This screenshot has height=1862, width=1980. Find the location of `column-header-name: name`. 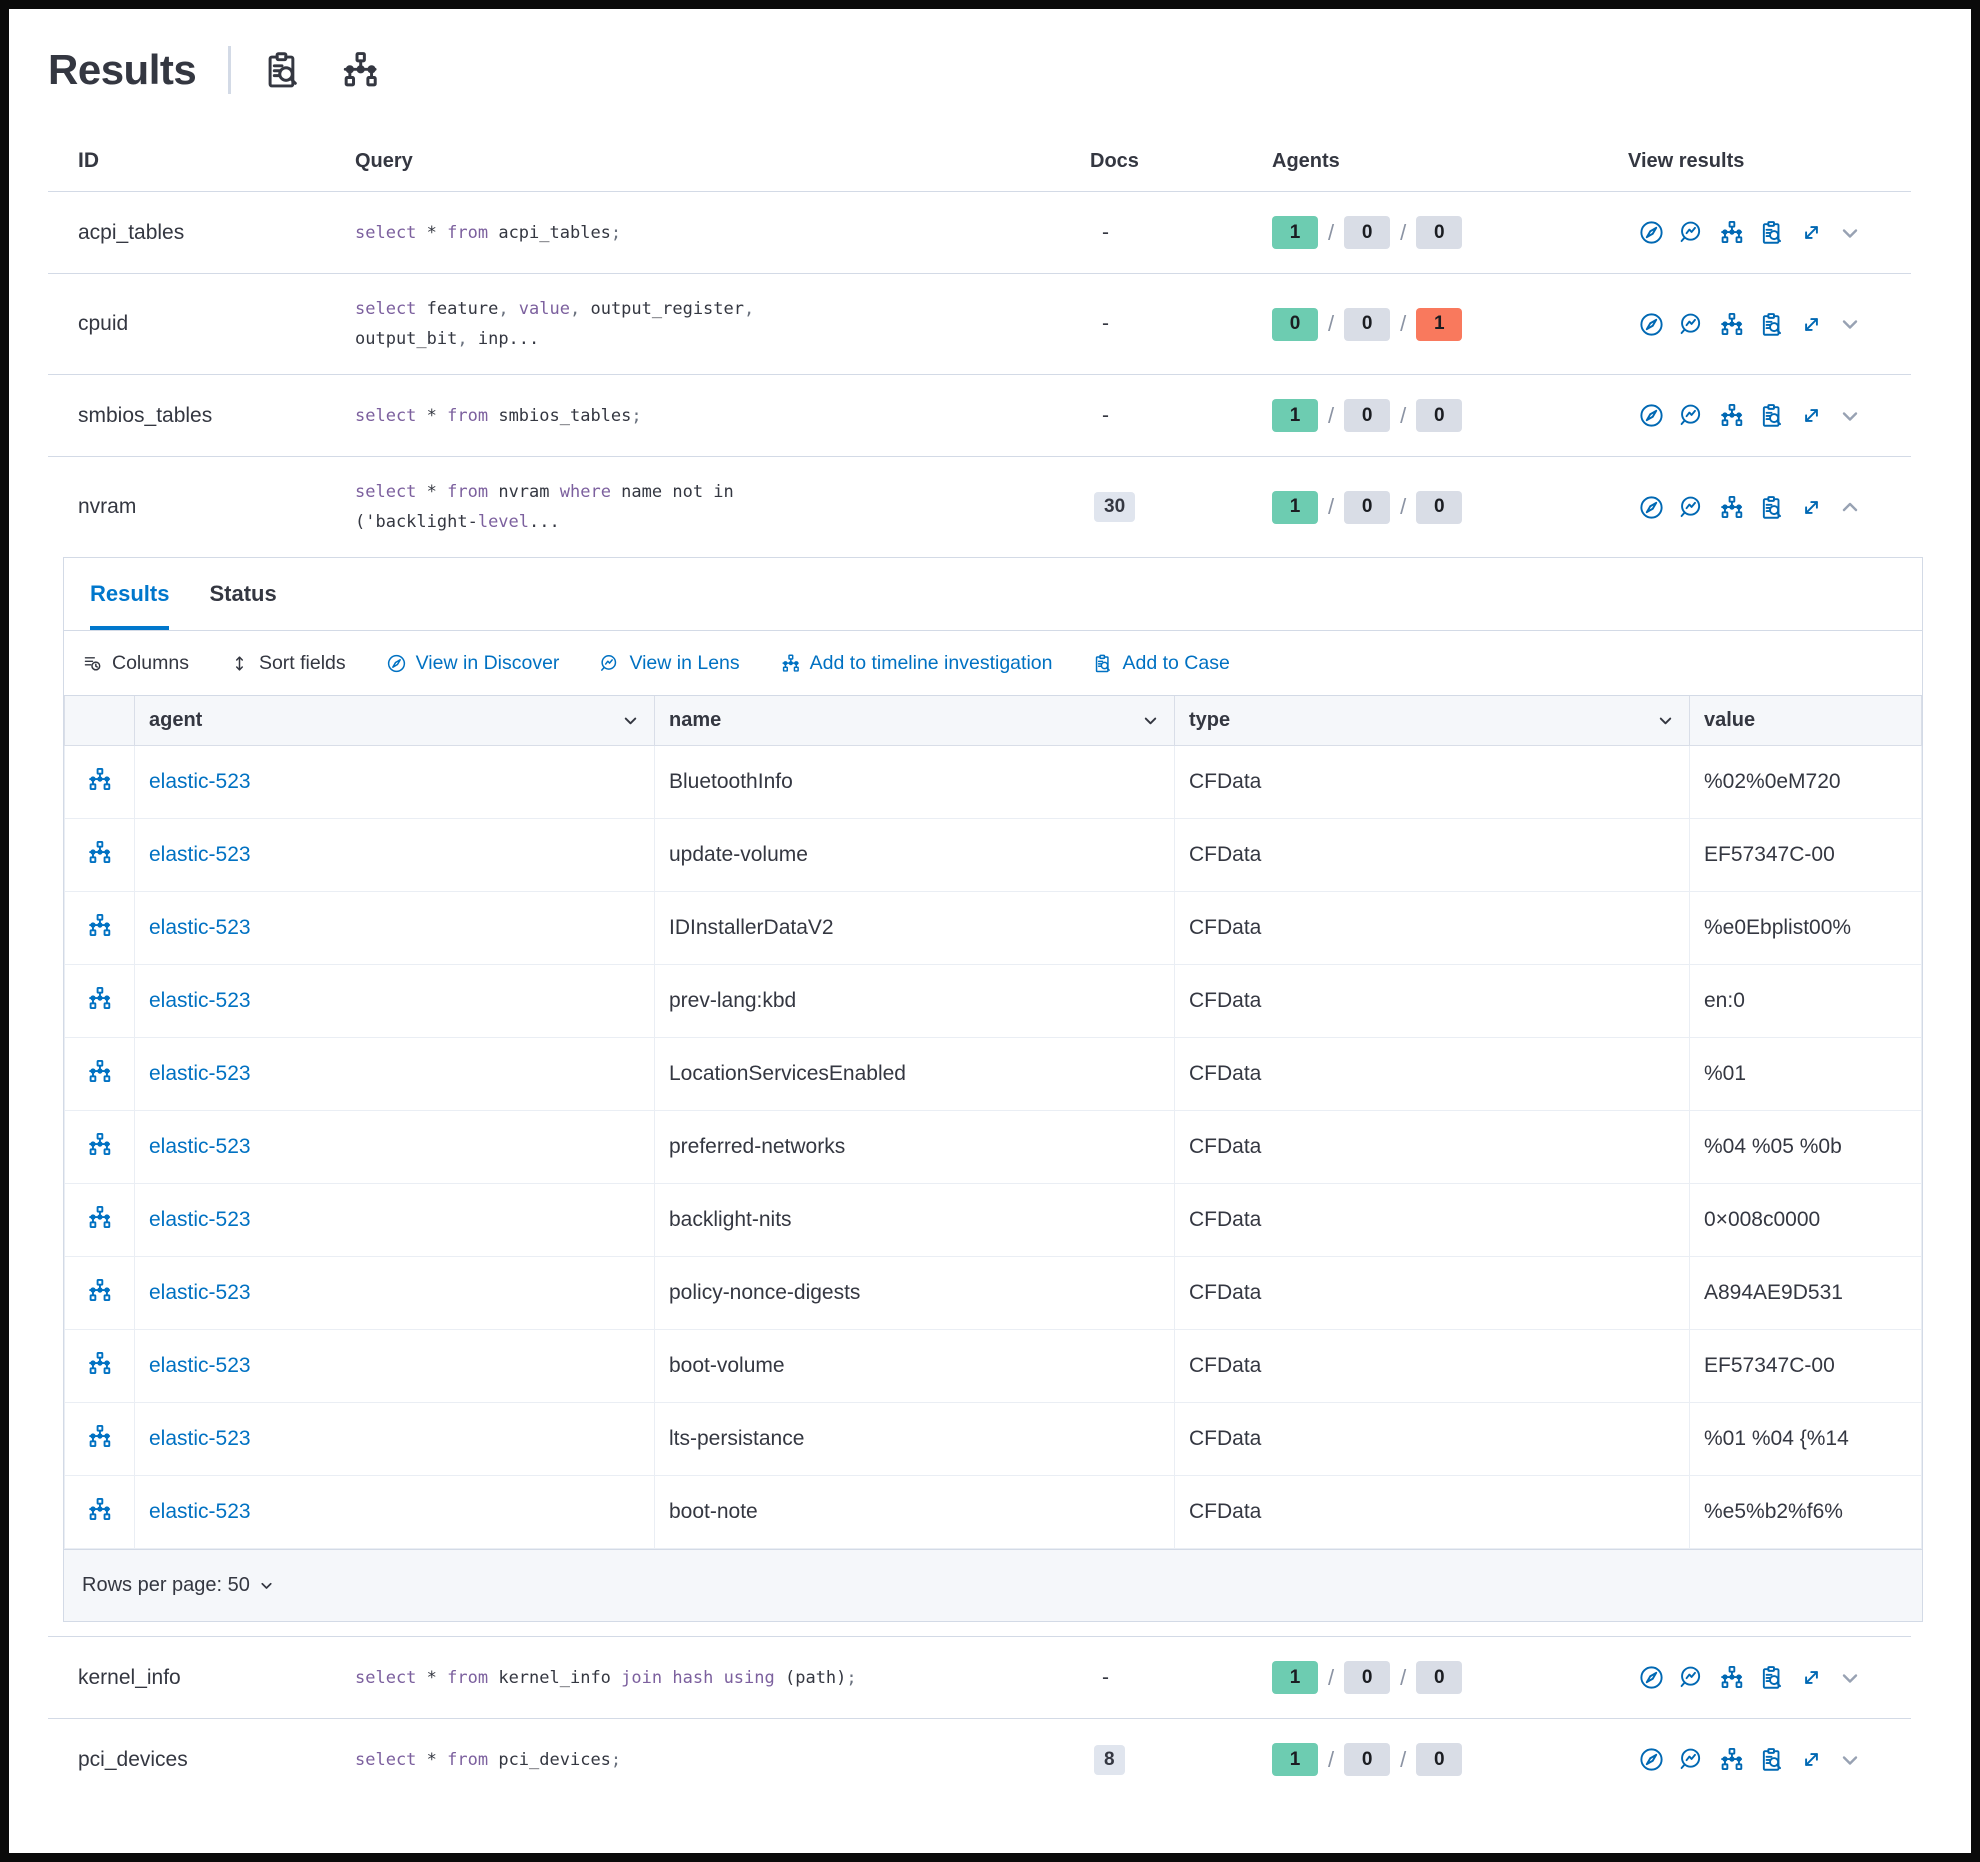

column-header-name: name is located at coordinates (914, 721).